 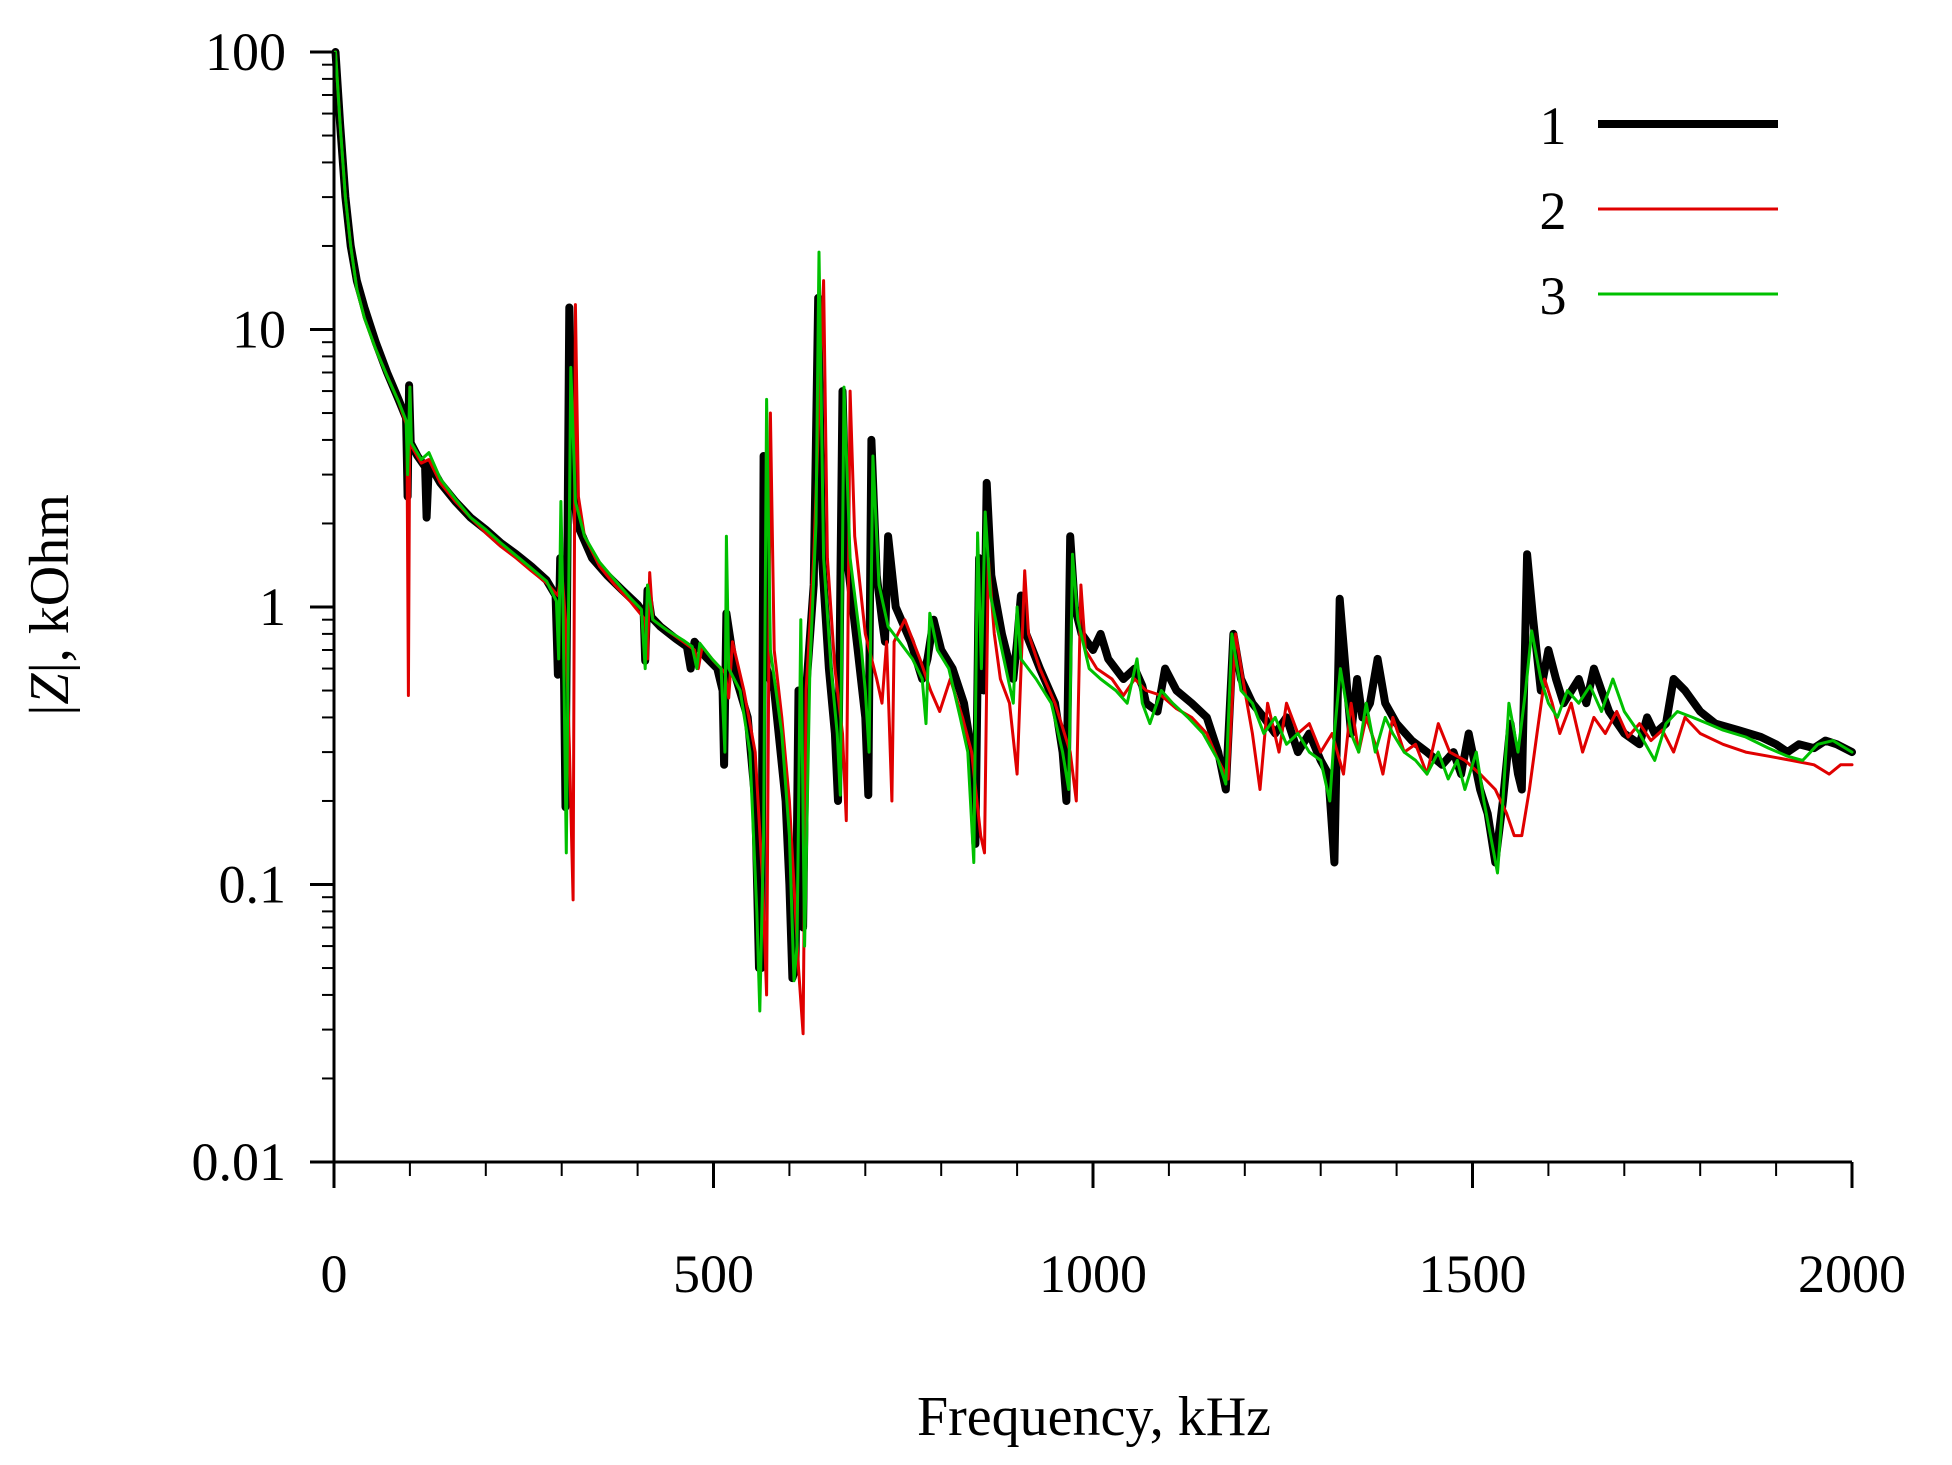 I want to click on y-axis-title-suffix: |, kOhm, so click(x=50, y=583).